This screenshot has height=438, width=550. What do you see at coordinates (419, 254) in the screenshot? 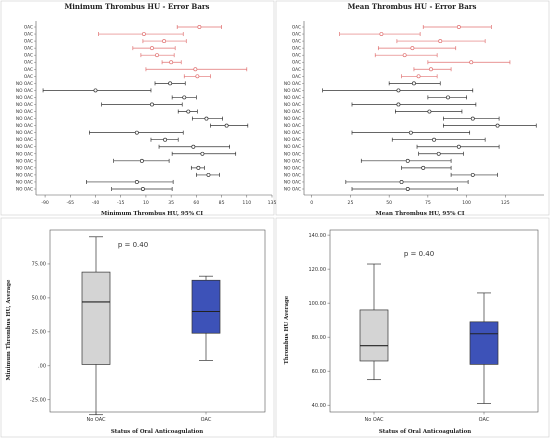
I see `mean-boxplot-pvalue: p = 0.40` at bounding box center [419, 254].